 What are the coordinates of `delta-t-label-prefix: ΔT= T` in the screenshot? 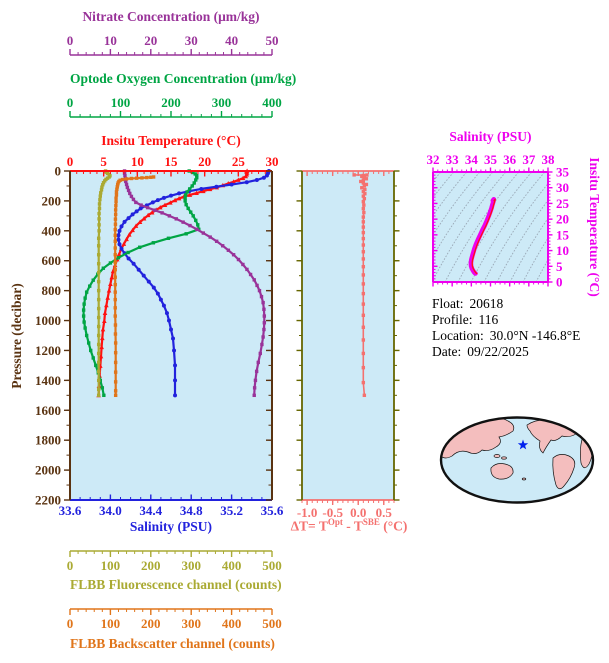 It's located at (309, 526).